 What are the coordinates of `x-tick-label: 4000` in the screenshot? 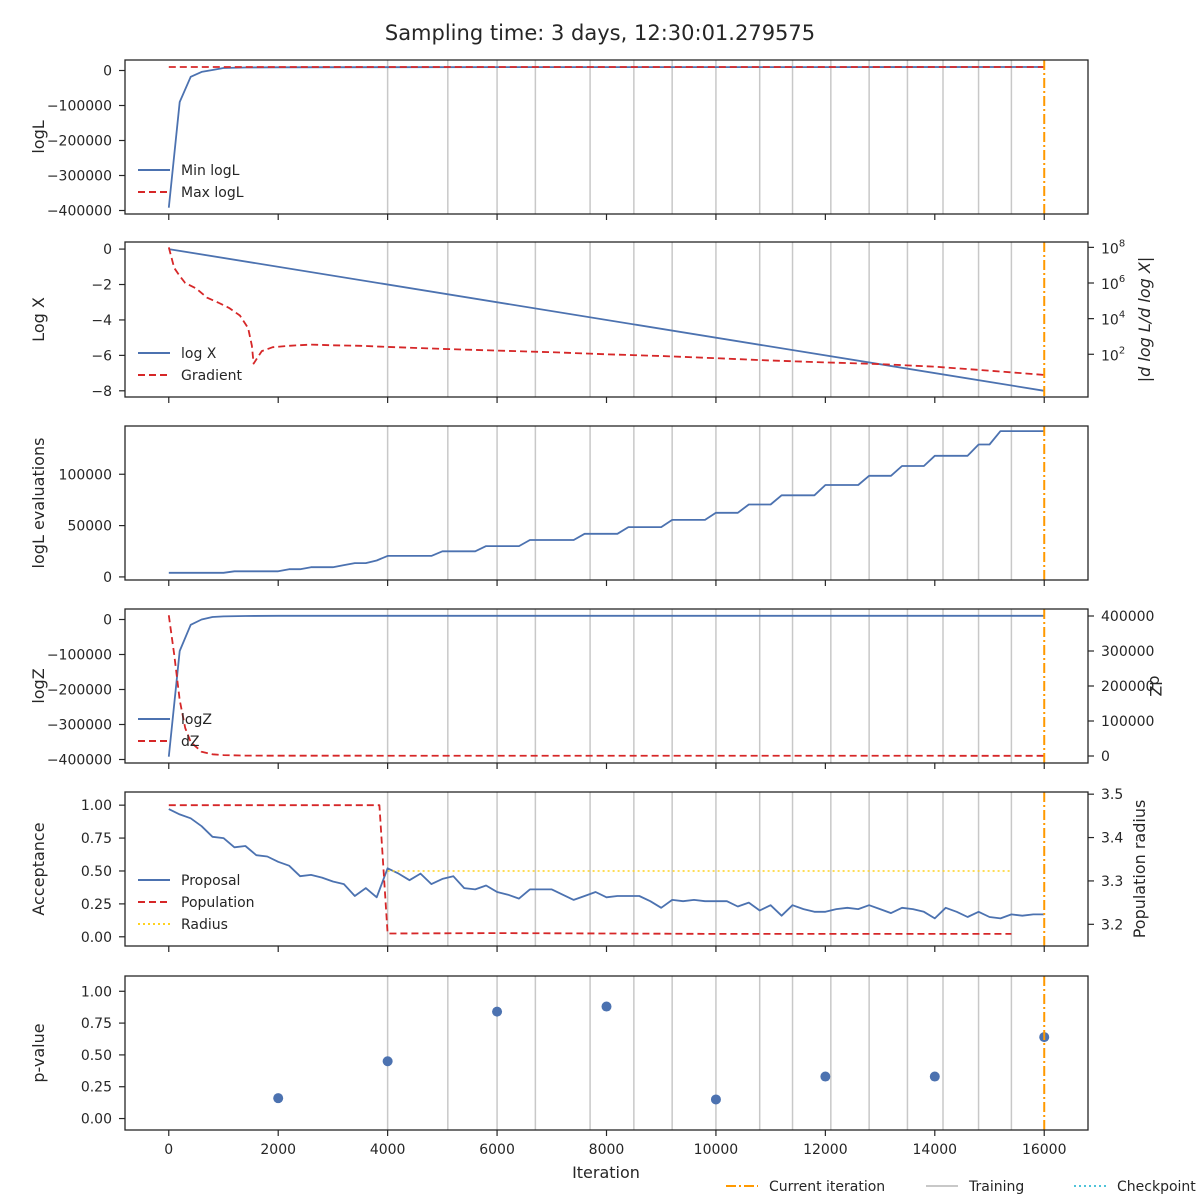 It's located at (388, 1150).